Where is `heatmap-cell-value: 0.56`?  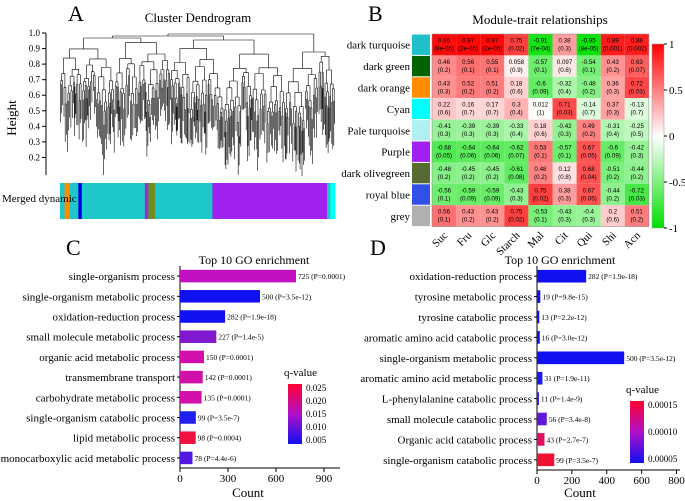
heatmap-cell-value: 0.56 is located at coordinates (444, 212).